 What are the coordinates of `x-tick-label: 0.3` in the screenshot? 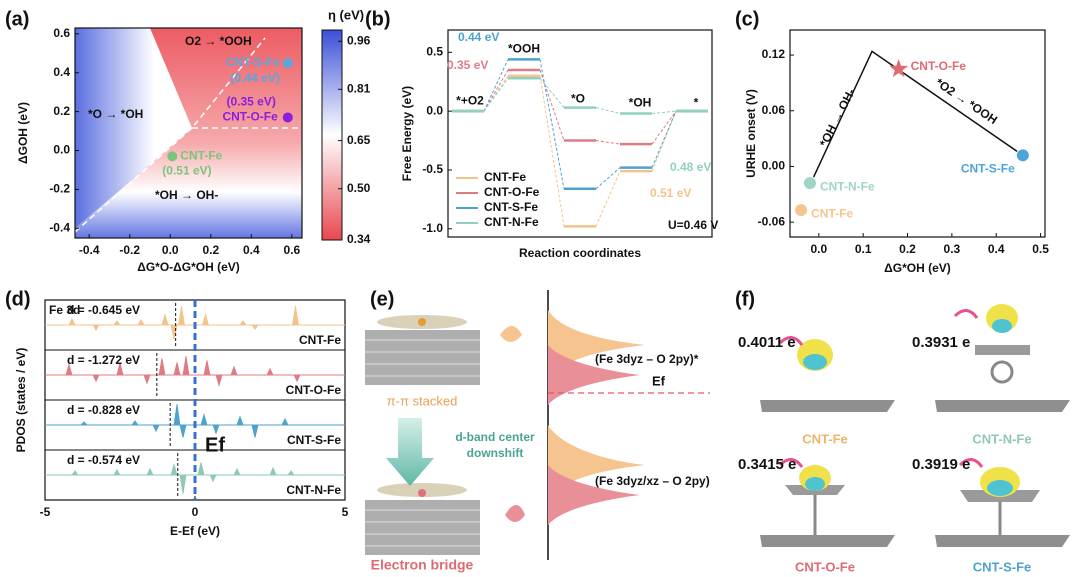 It's located at (952, 249).